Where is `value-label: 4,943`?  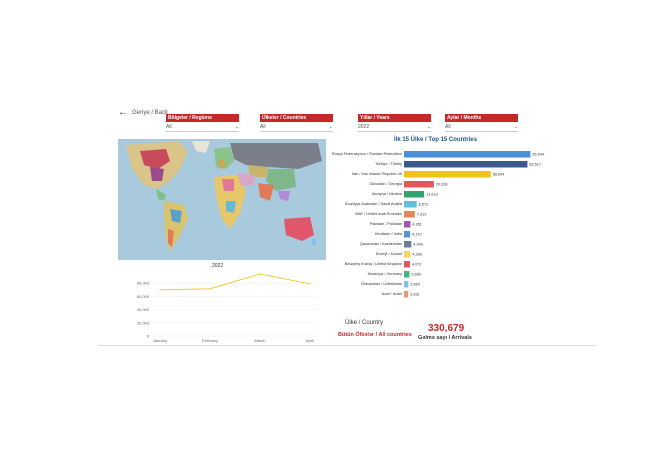 value-label: 4,943 is located at coordinates (418, 245).